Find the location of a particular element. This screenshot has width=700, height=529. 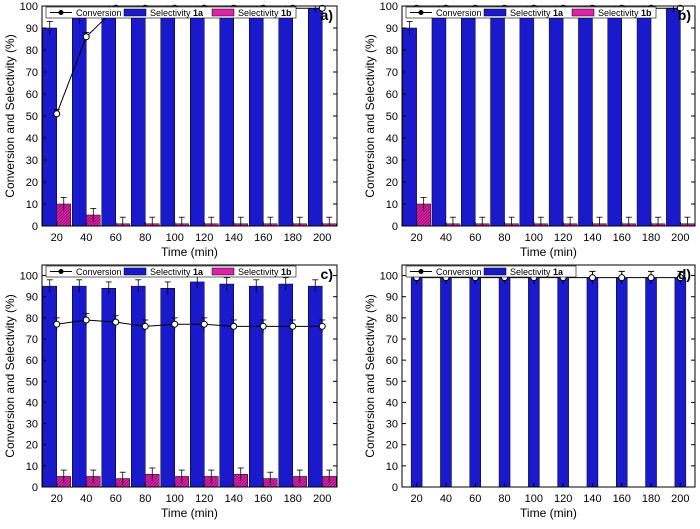

legend-box is located at coordinates (171, 12).